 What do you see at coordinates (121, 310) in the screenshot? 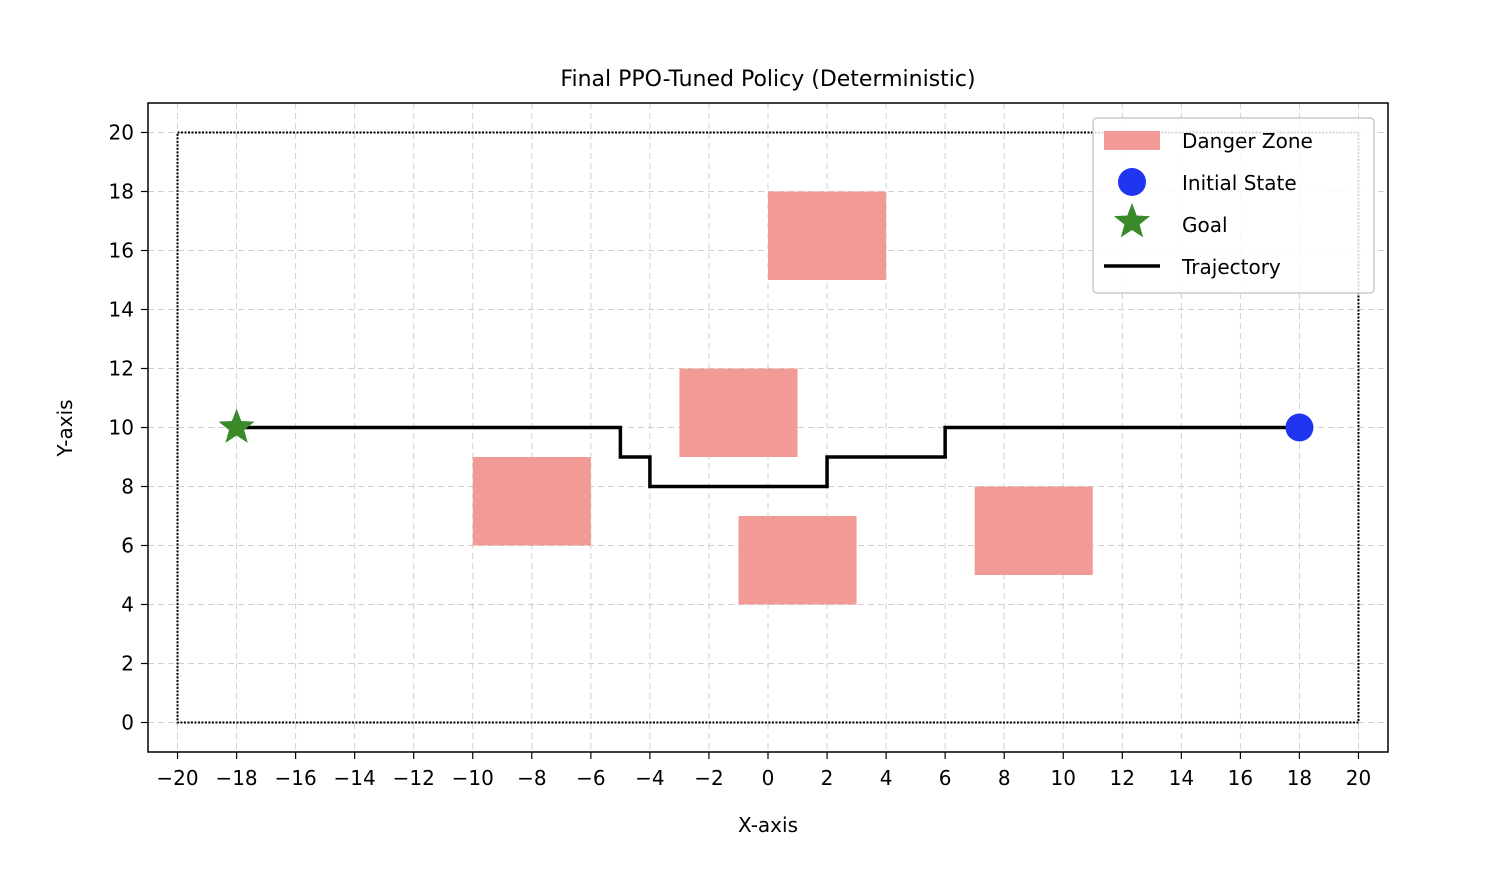
I see `y-tick-label: 14` at bounding box center [121, 310].